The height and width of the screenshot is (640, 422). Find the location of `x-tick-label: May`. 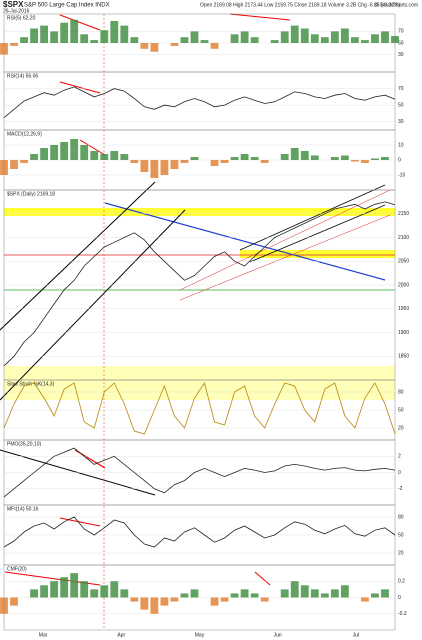

x-tick-label: May is located at coordinates (200, 635).